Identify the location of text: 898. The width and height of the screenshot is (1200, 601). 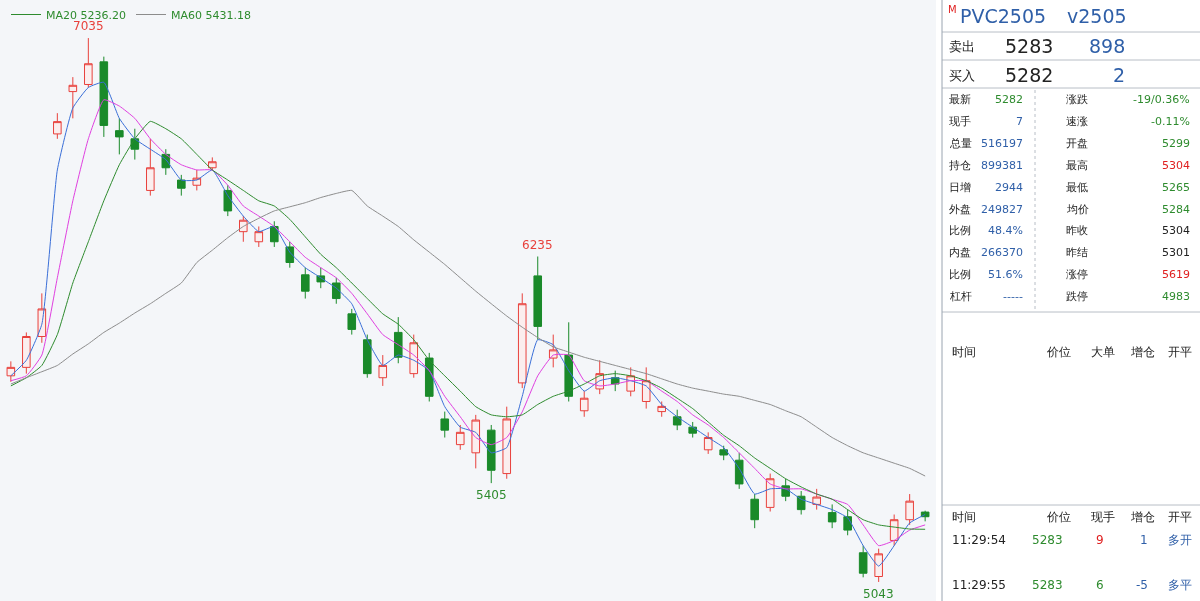
(1107, 46).